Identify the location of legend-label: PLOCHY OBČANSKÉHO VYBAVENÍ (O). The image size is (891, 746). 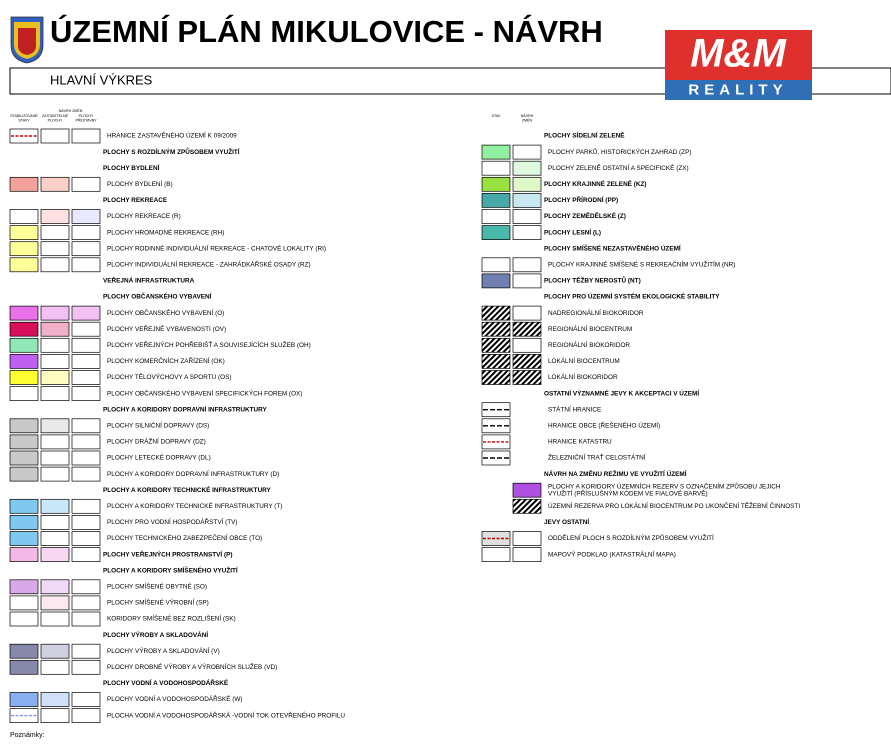
(165, 312).